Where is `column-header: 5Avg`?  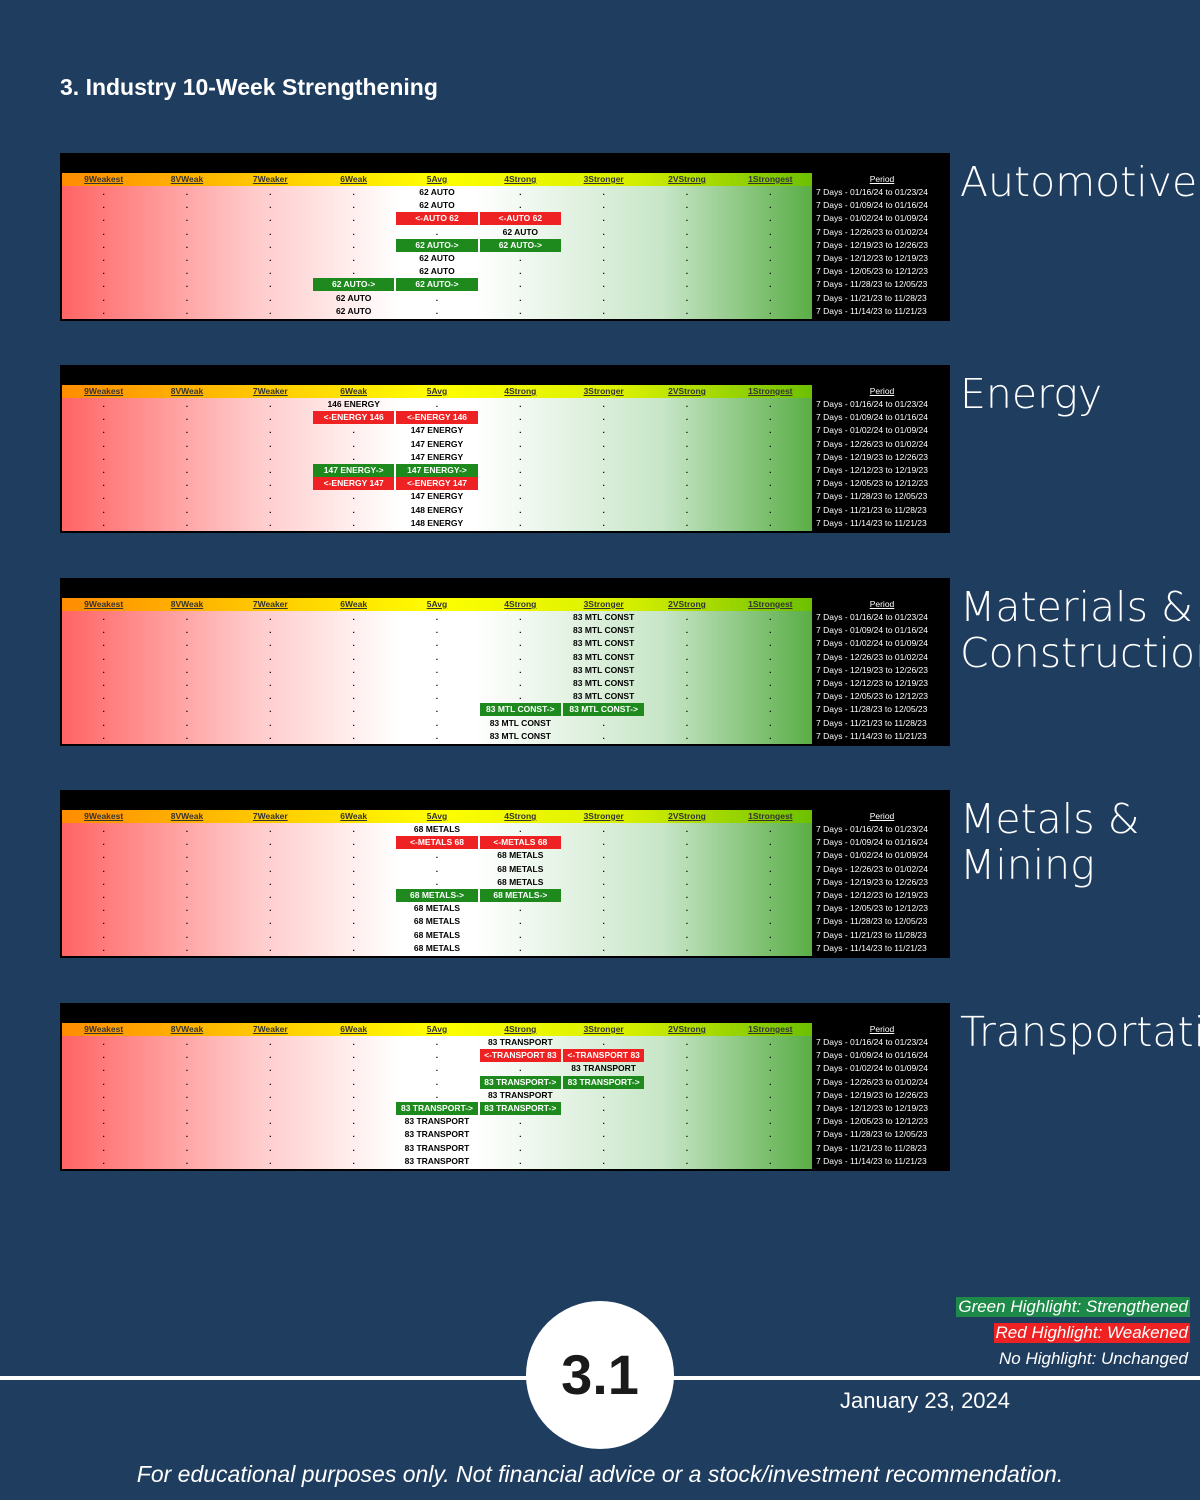 column-header: 5Avg is located at coordinates (437, 1029).